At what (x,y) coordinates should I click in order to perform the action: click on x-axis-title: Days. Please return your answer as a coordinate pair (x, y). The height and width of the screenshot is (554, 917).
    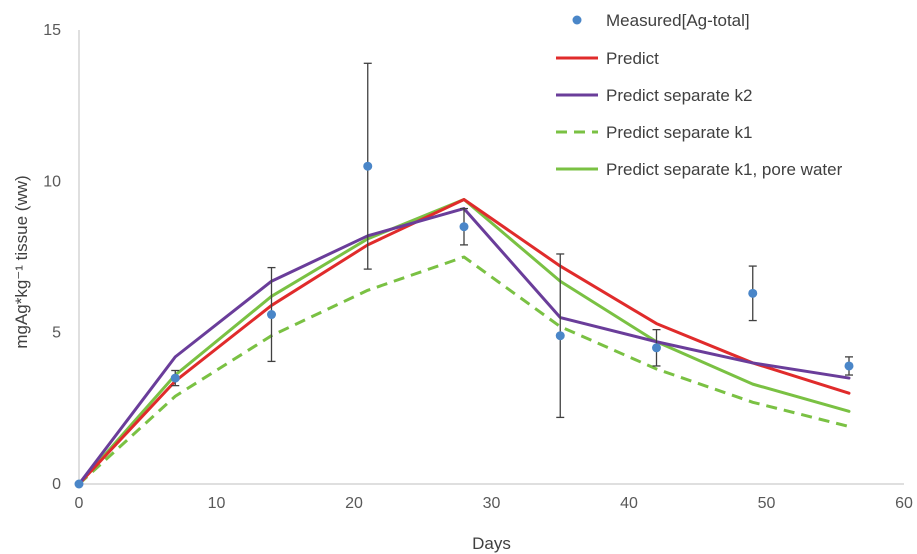
    Looking at the image, I should click on (491, 543).